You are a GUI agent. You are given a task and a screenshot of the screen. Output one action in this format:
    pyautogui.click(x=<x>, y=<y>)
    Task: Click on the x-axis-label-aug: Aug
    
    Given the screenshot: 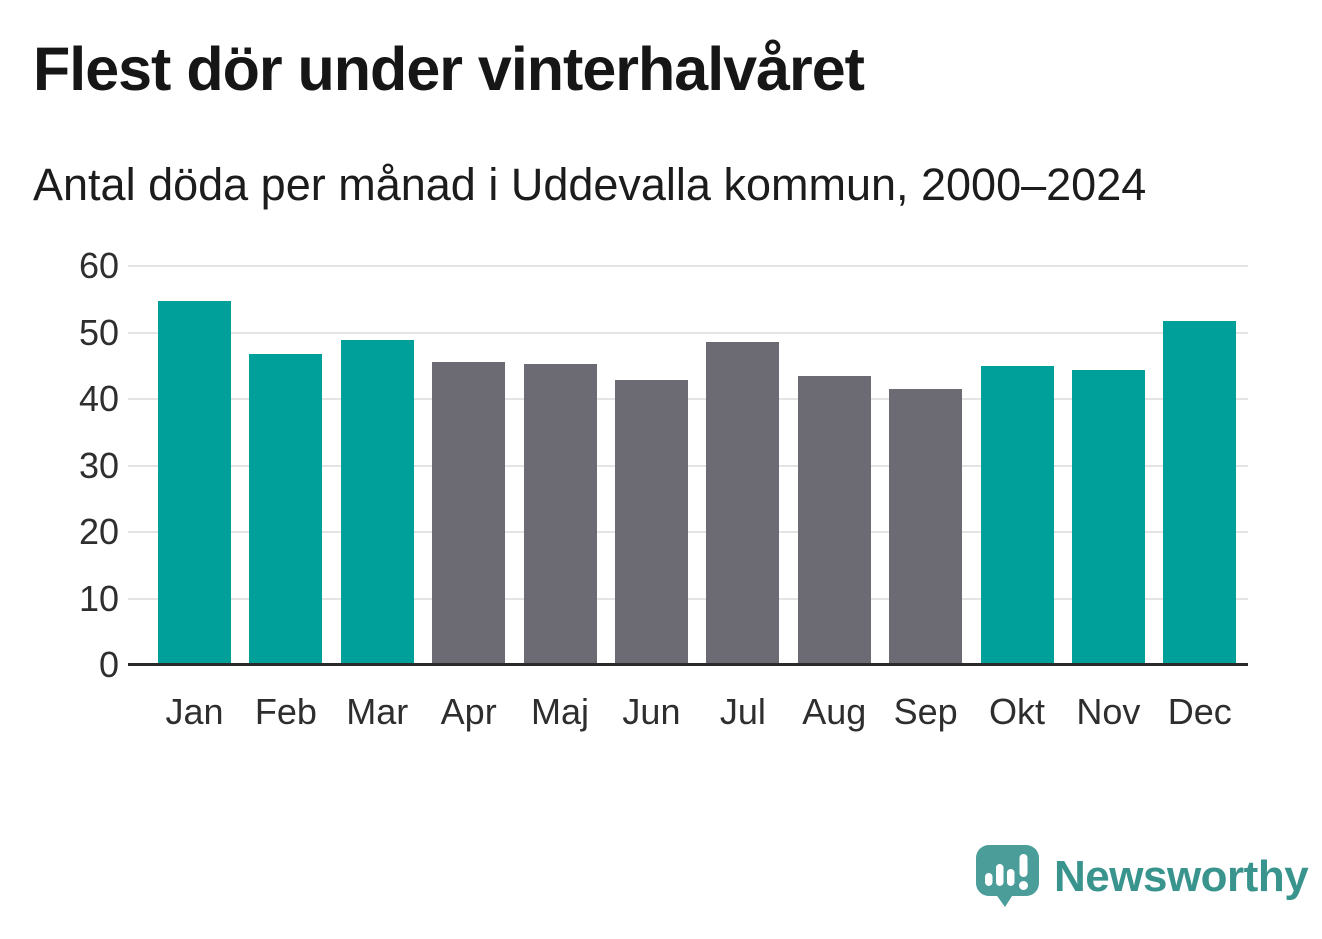 What is the action you would take?
    pyautogui.click(x=834, y=711)
    